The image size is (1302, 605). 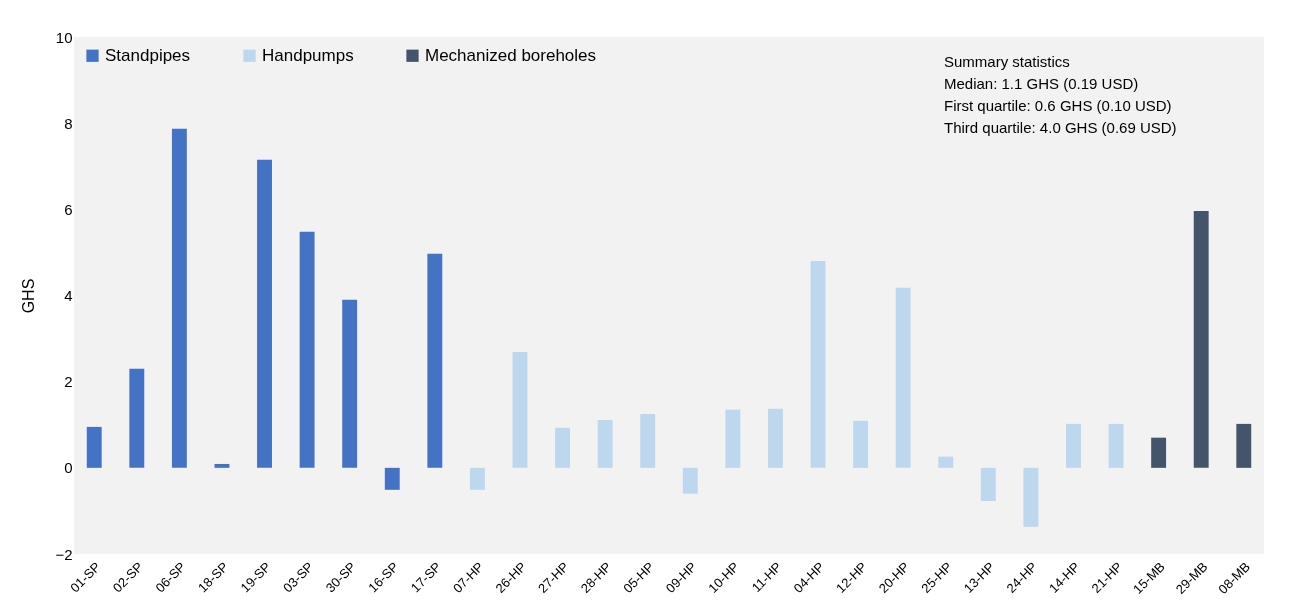 What do you see at coordinates (64, 554) in the screenshot?
I see `y-tick-label: −2` at bounding box center [64, 554].